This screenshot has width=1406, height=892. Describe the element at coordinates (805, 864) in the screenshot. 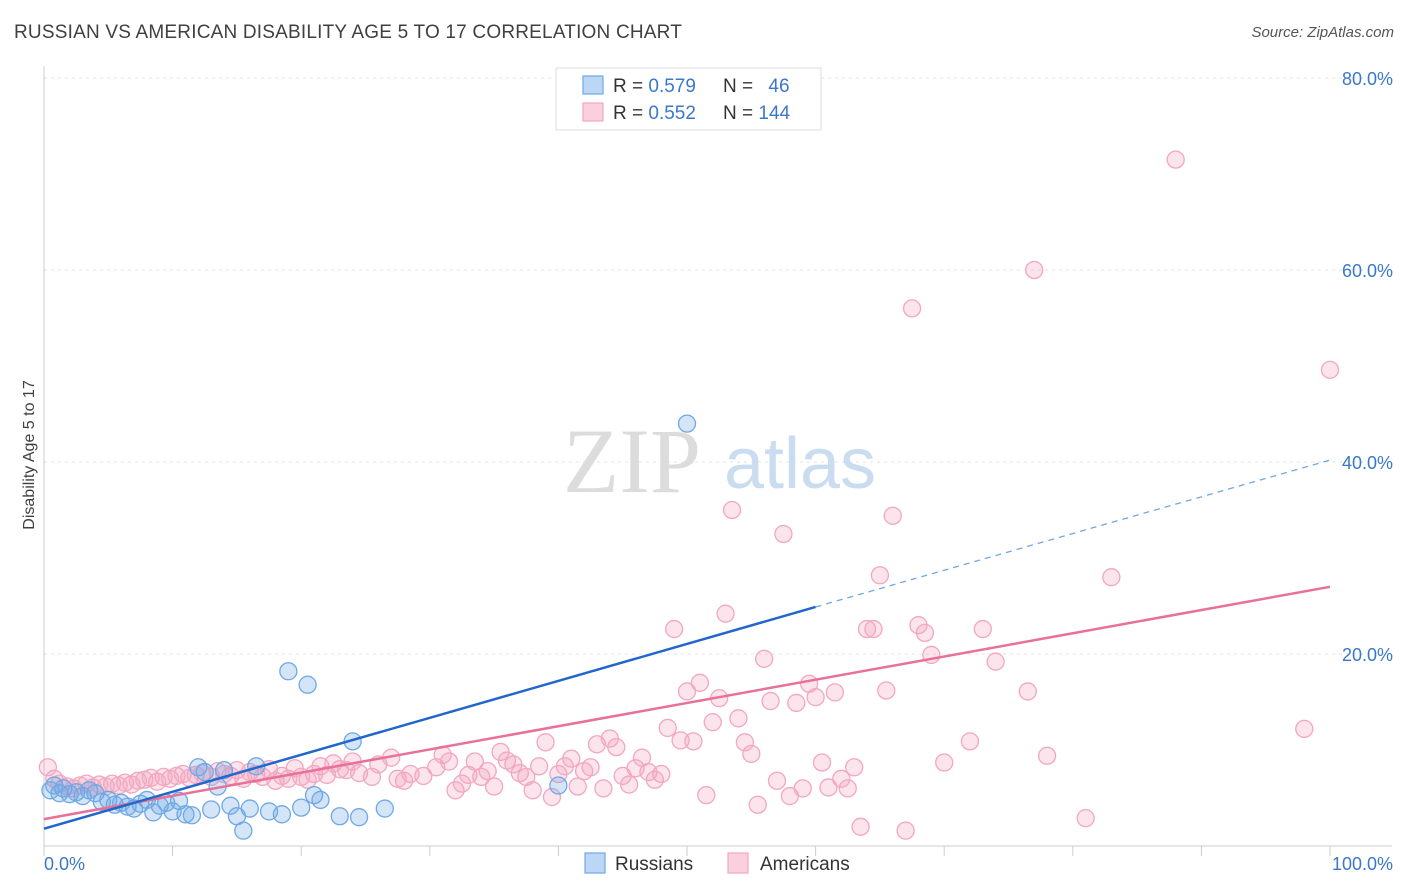

I see `legend-americans-label: Americans` at that location.